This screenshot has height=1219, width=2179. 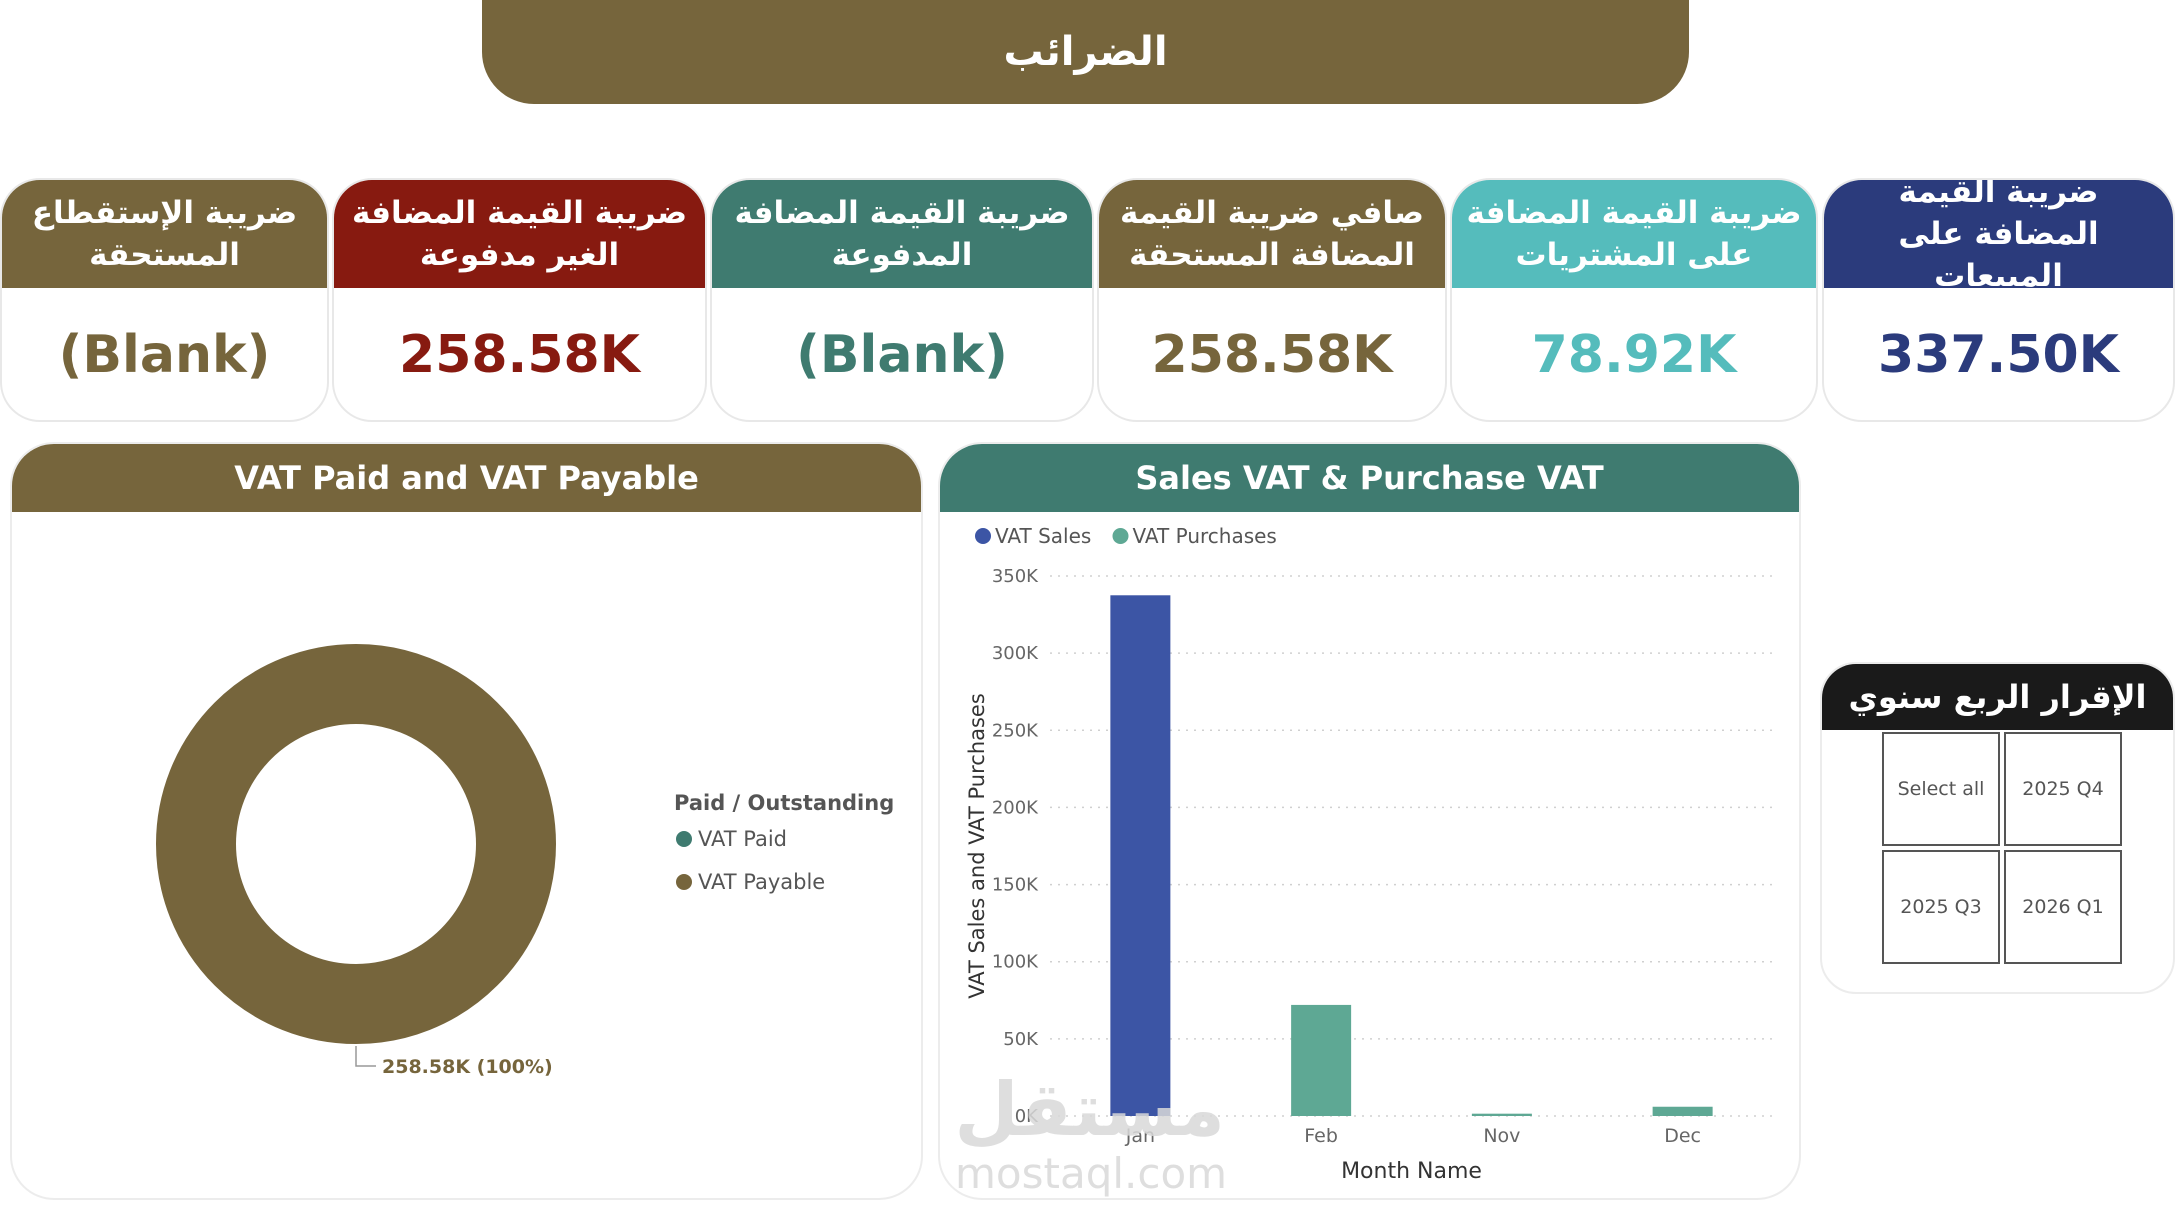 I want to click on bar-vat-purchases-nov, so click(x=1501, y=1114).